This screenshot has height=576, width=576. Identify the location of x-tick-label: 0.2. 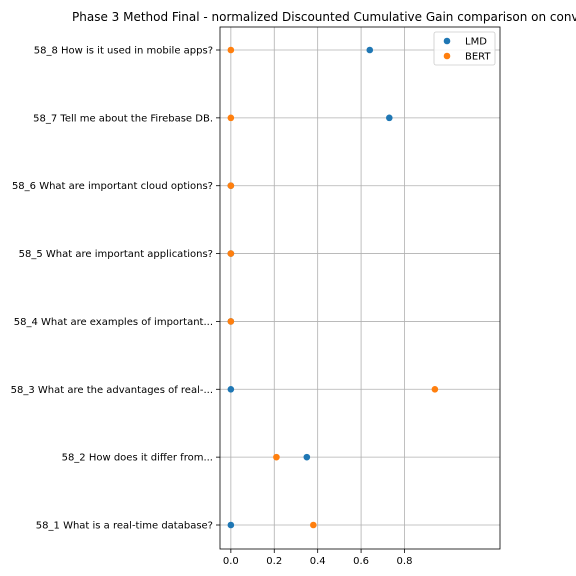
(274, 561).